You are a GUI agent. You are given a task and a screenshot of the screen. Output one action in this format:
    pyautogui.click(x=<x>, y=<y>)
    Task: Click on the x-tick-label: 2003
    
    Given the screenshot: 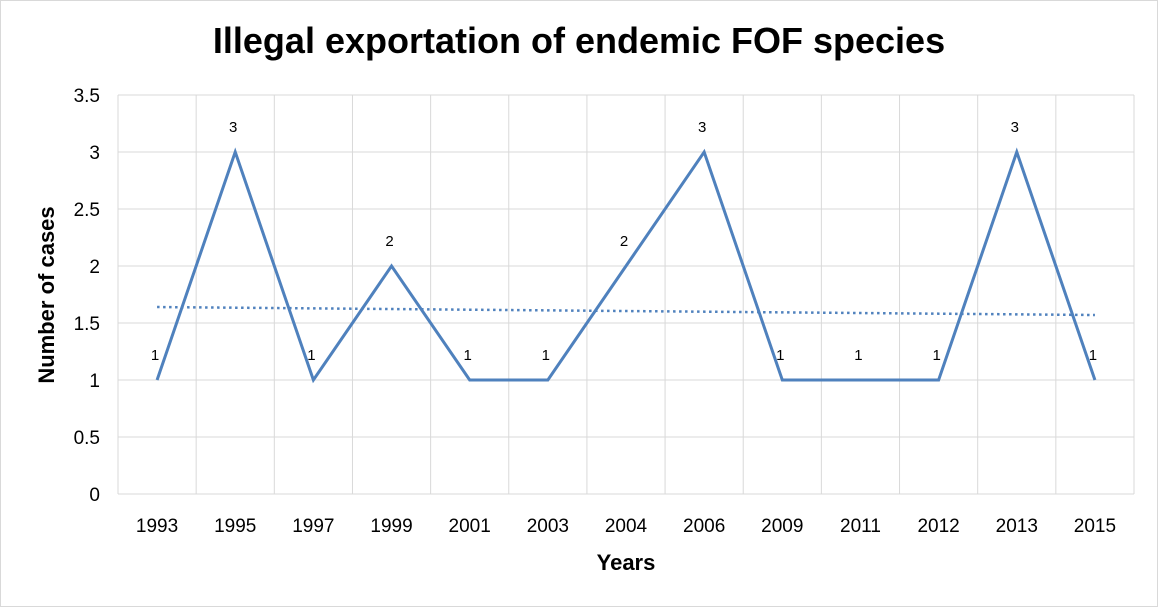 What is the action you would take?
    pyautogui.click(x=548, y=526)
    